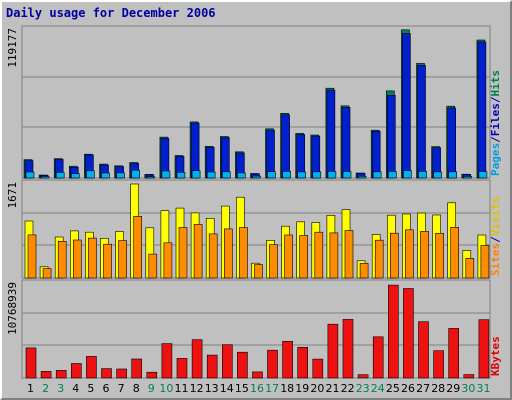 The height and width of the screenshot is (400, 512). I want to click on x-tick-label: 20, so click(317, 388).